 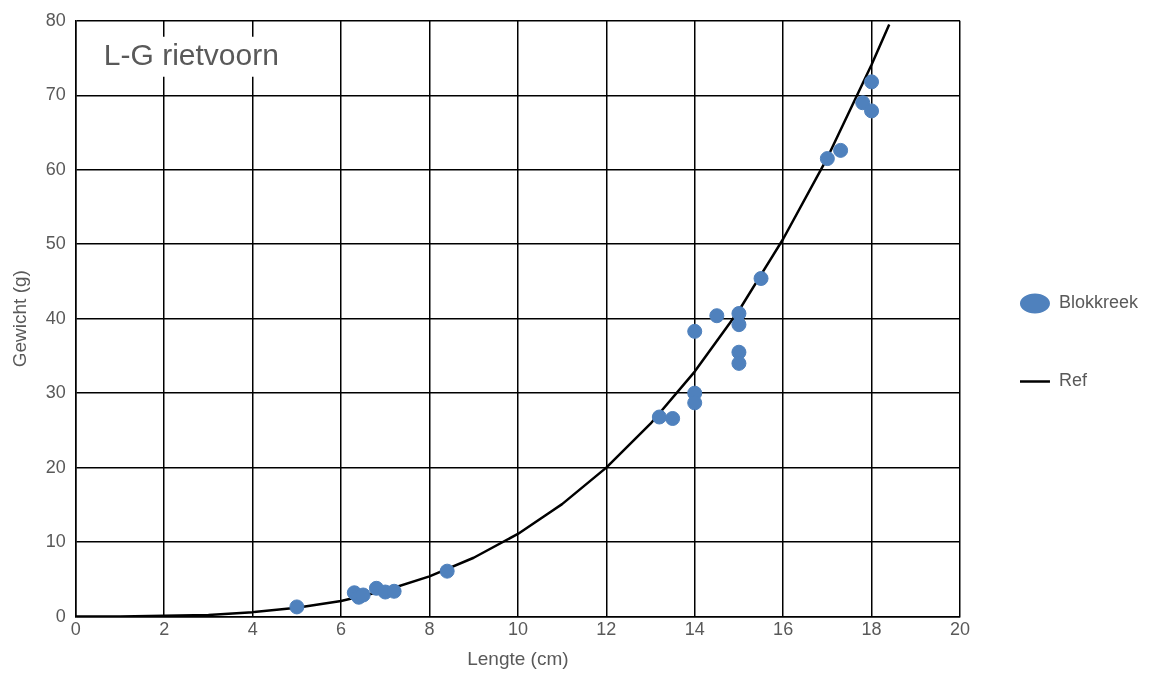 What do you see at coordinates (55, 94) in the screenshot?
I see `y-tick-label: 70` at bounding box center [55, 94].